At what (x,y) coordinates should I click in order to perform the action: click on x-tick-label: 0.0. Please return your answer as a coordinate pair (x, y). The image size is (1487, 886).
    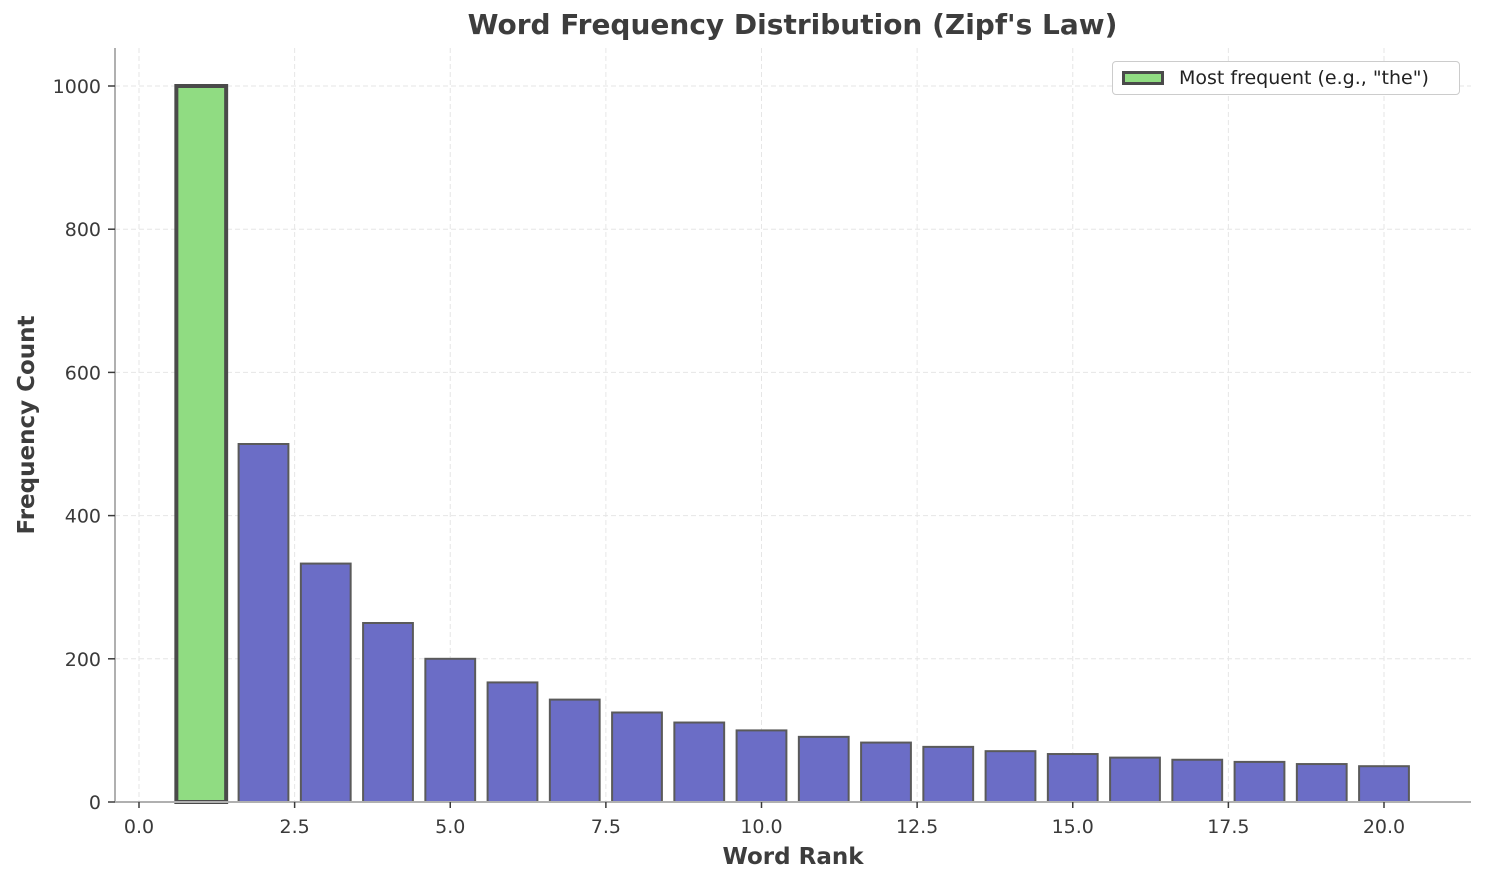
    Looking at the image, I should click on (139, 827).